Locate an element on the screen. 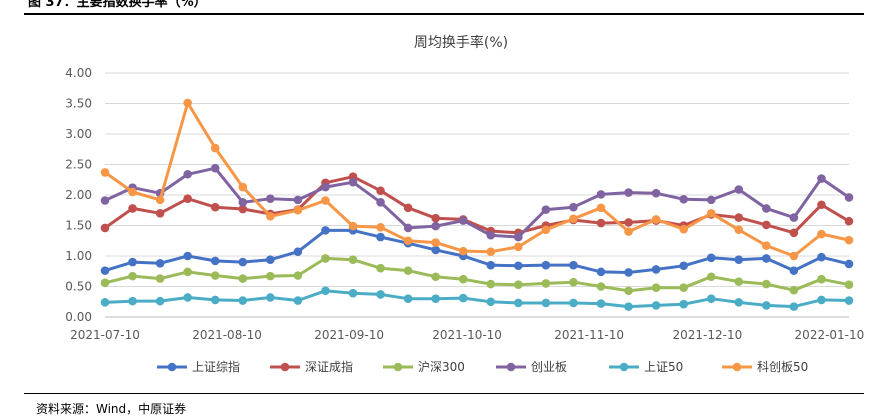 The width and height of the screenshot is (881, 418). y-tick-label: 2.00 is located at coordinates (78, 195).